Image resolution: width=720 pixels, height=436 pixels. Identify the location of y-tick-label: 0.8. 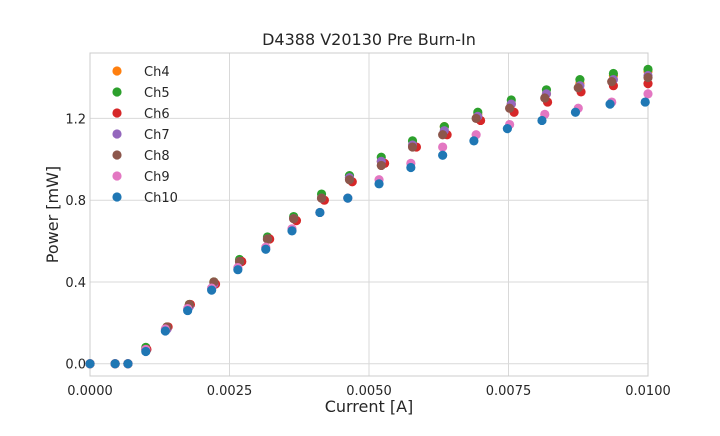
(75, 201).